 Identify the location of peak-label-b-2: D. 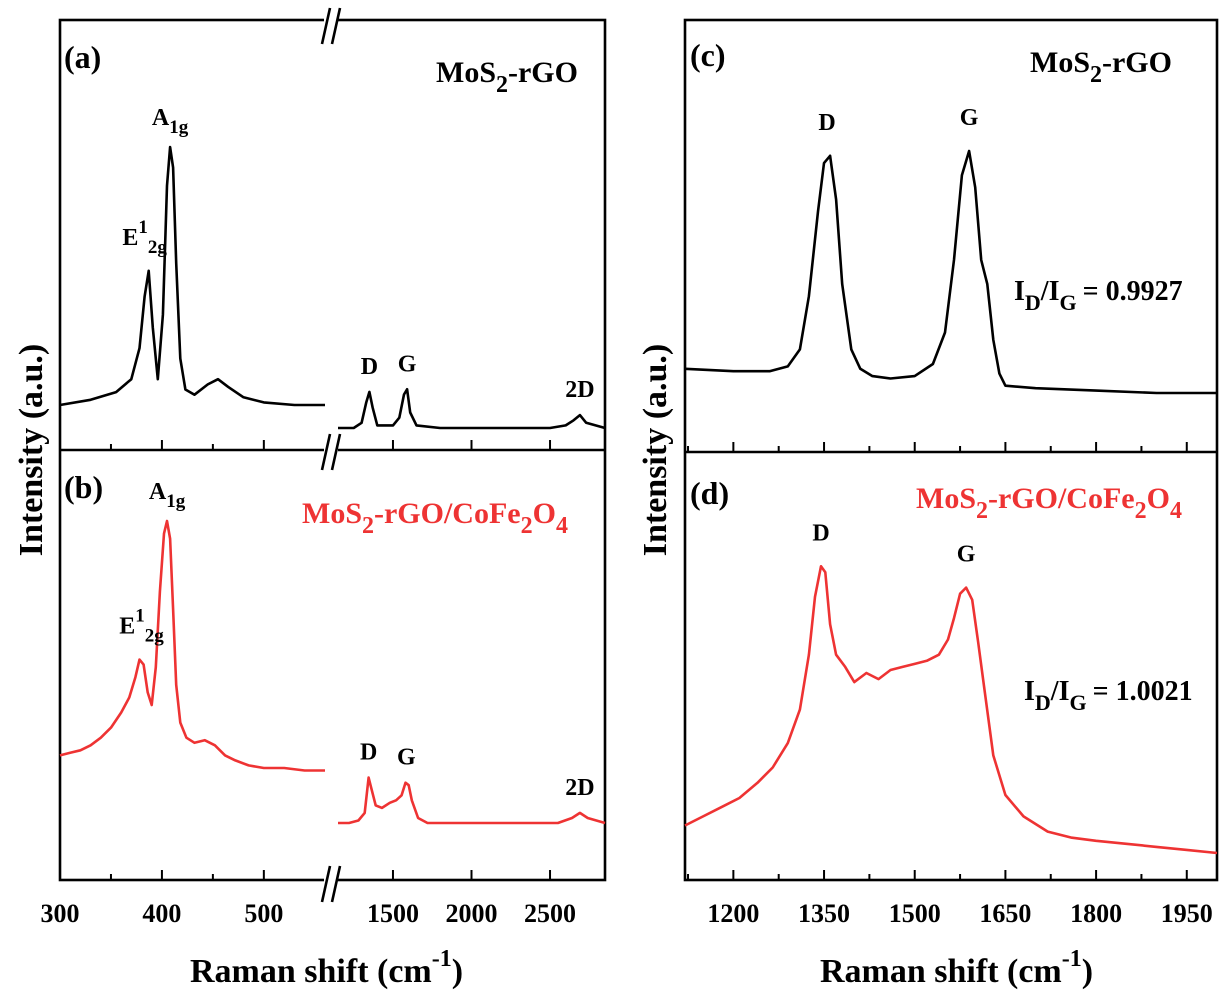
(368, 753).